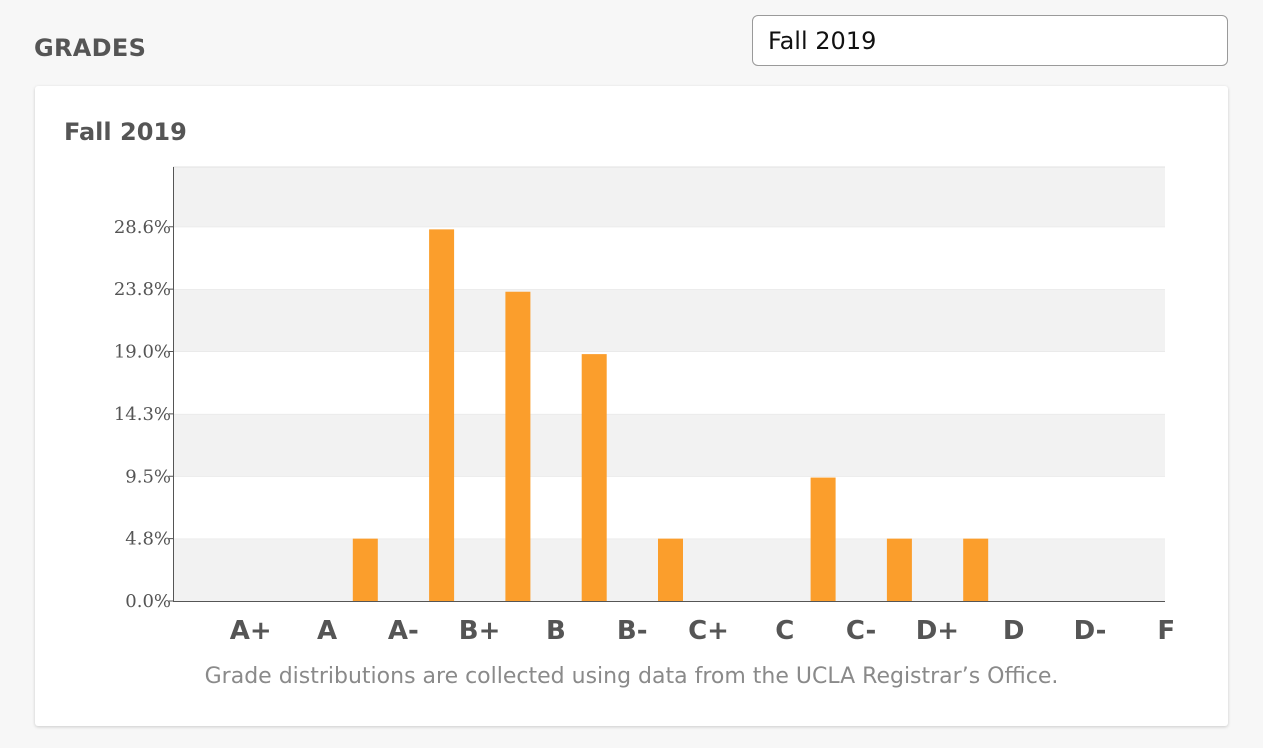 The image size is (1263, 748). Describe the element at coordinates (632, 631) in the screenshot. I see `x-tick-label: B-` at that location.